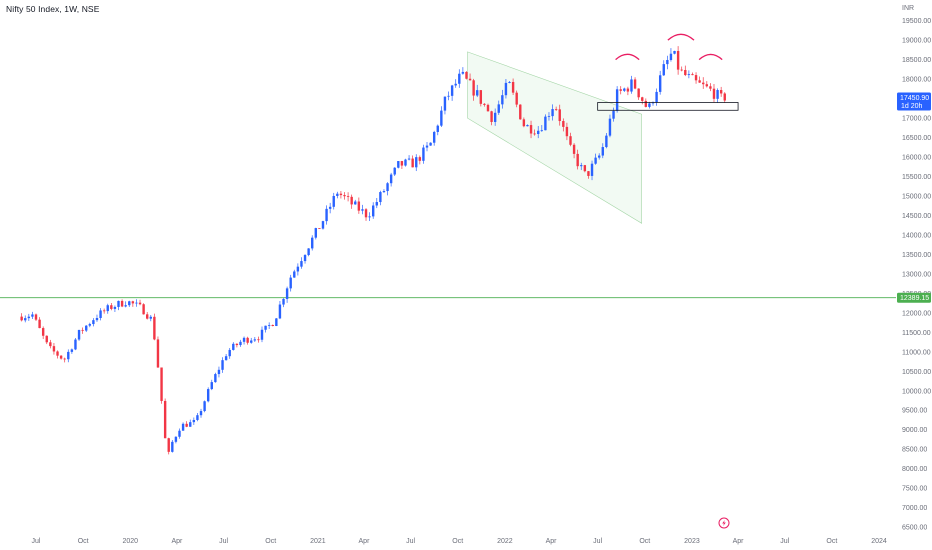  I want to click on y-tick-label: 10500.00, so click(916, 372).